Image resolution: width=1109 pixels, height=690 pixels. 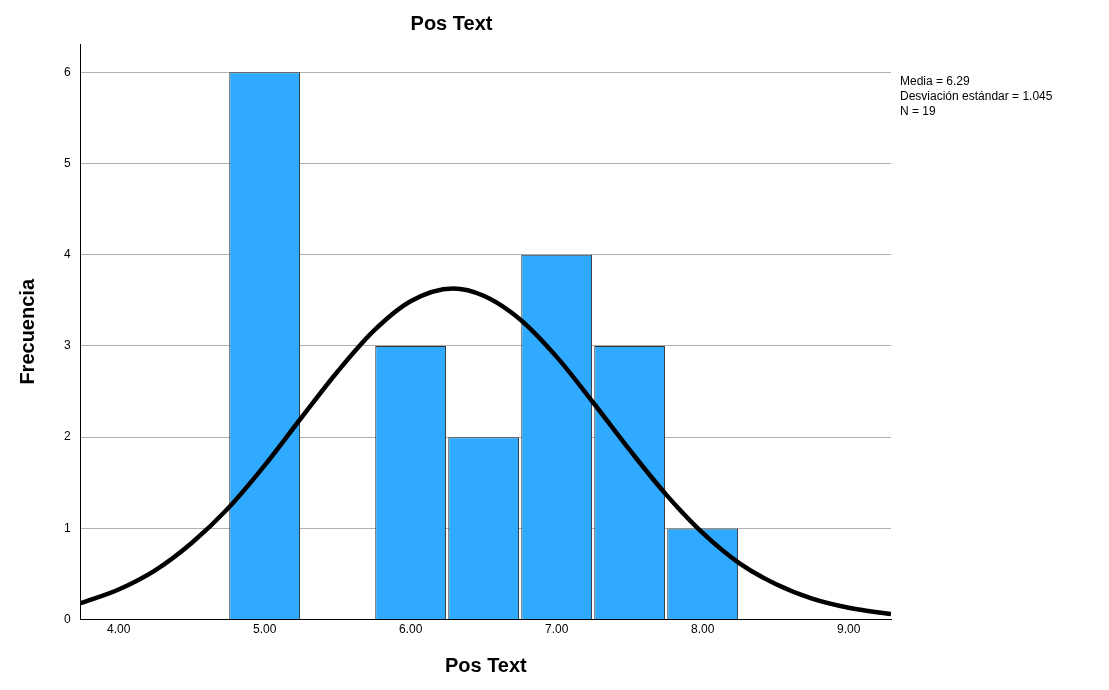 I want to click on x-tick-label: 4.00, so click(x=118, y=629).